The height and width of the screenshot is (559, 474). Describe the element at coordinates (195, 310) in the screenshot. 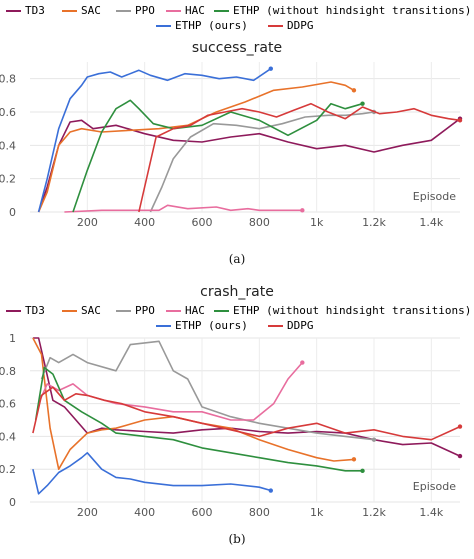

I see `legend-label: HAC` at that location.